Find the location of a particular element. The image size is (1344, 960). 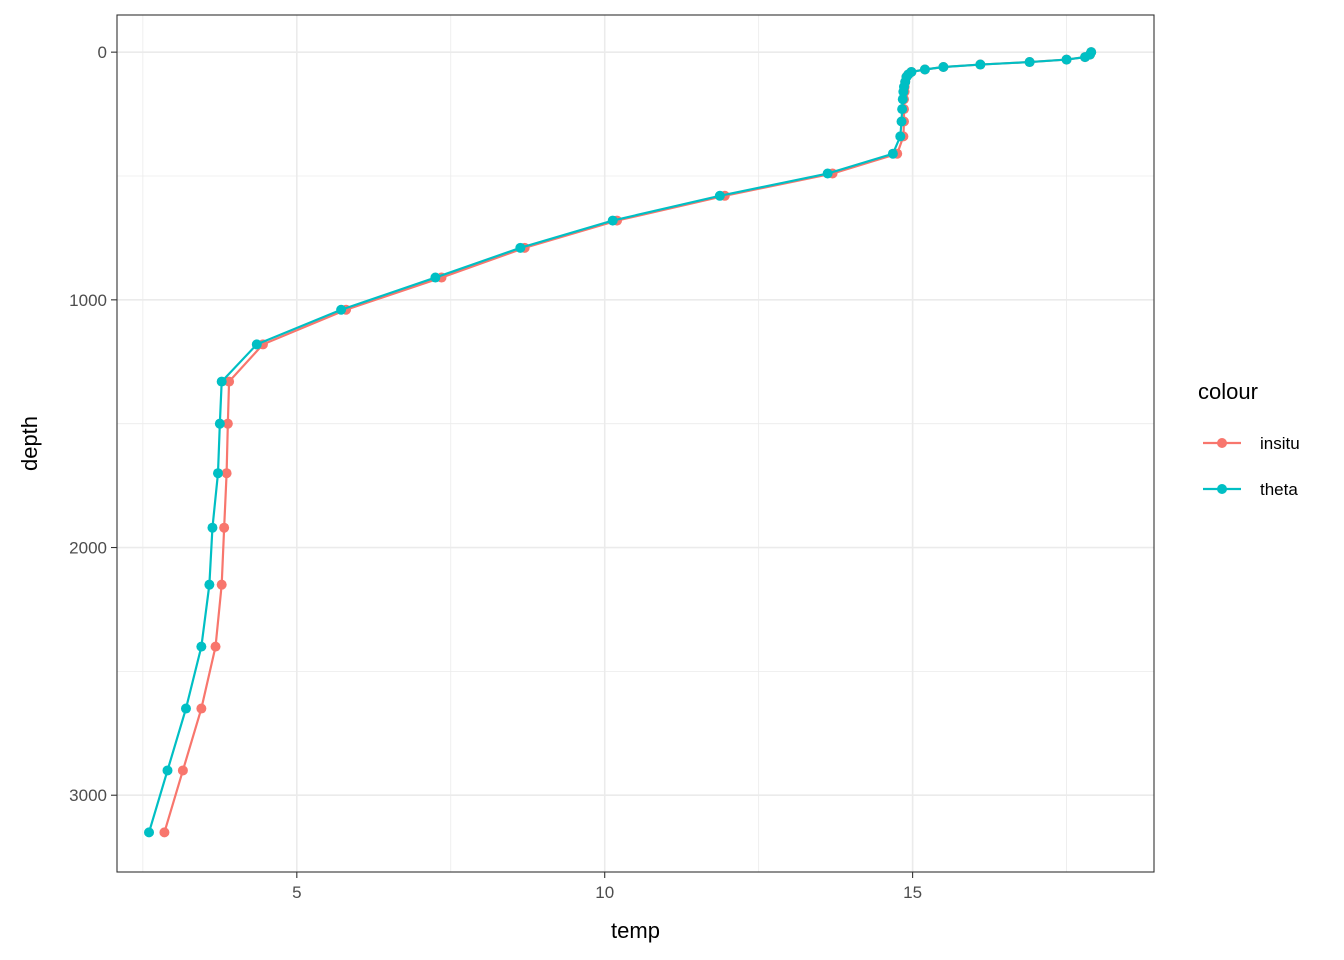

legend-items: insitu theta is located at coordinates (1251, 466).